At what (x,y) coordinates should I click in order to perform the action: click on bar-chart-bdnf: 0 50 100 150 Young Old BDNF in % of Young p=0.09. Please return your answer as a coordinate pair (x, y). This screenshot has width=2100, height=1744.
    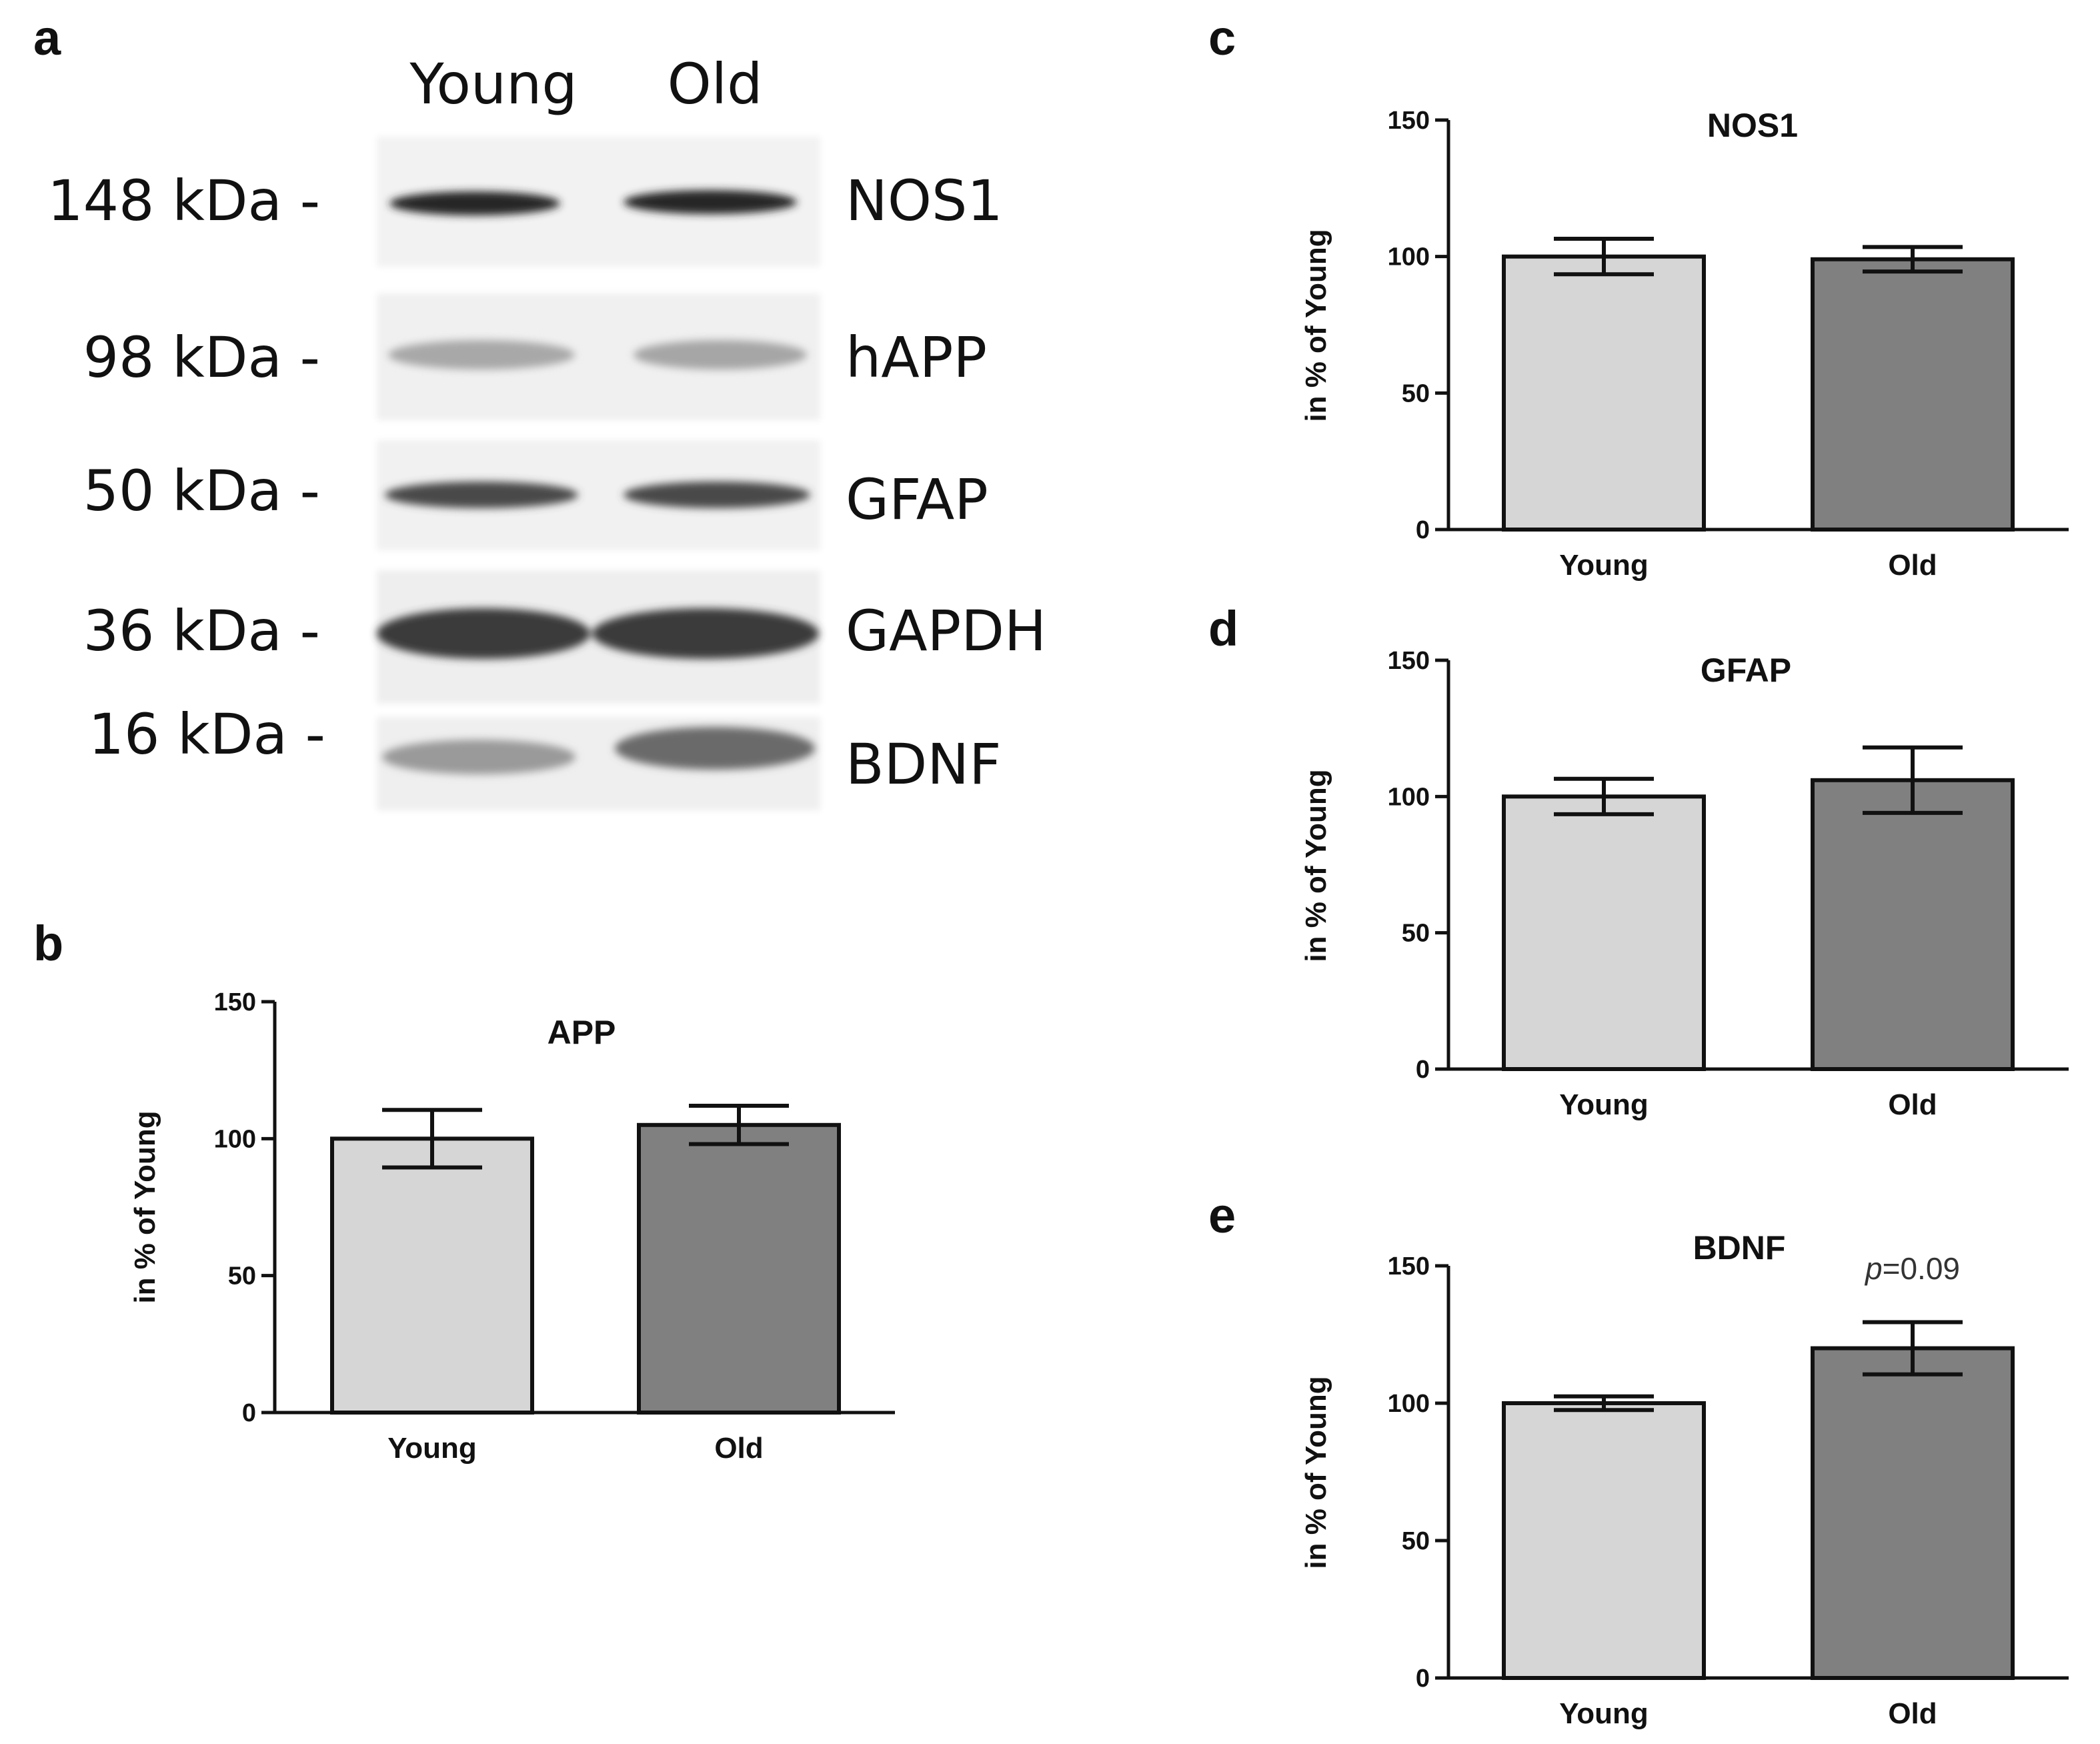
    Looking at the image, I should click on (1684, 1480).